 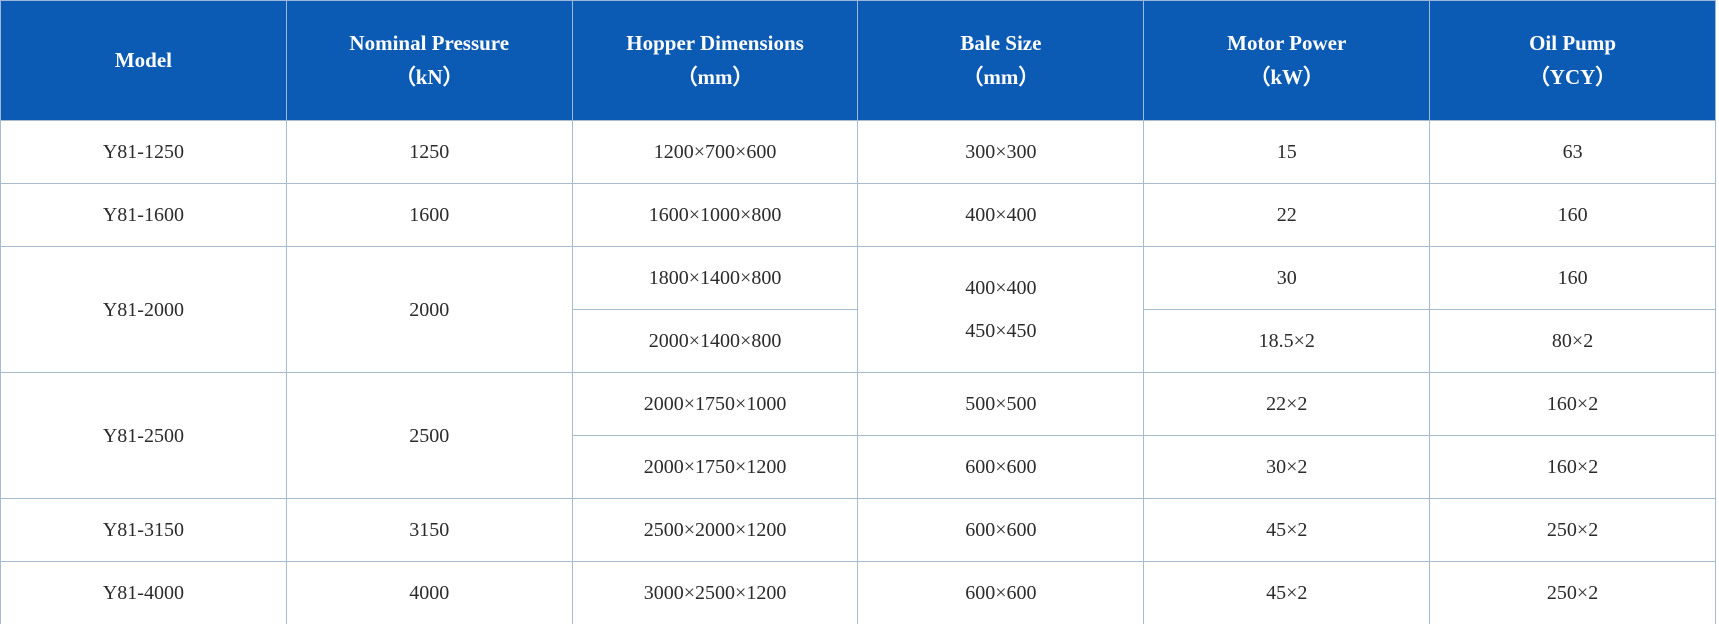 What do you see at coordinates (429, 152) in the screenshot?
I see `cell-pressure: 1250` at bounding box center [429, 152].